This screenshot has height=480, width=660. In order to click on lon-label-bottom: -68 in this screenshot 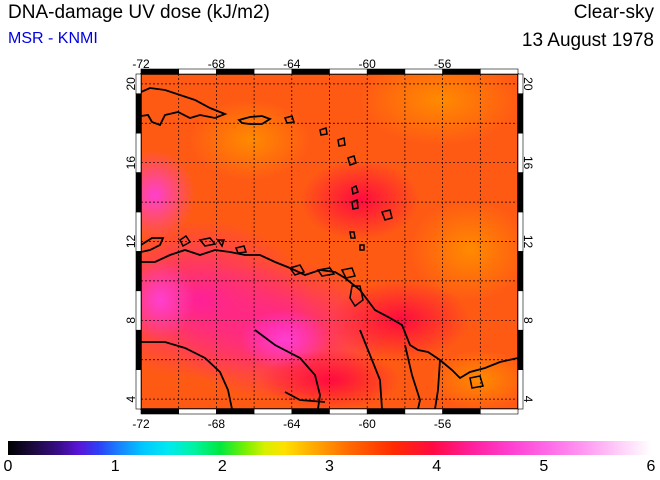, I will do `click(217, 424)`.